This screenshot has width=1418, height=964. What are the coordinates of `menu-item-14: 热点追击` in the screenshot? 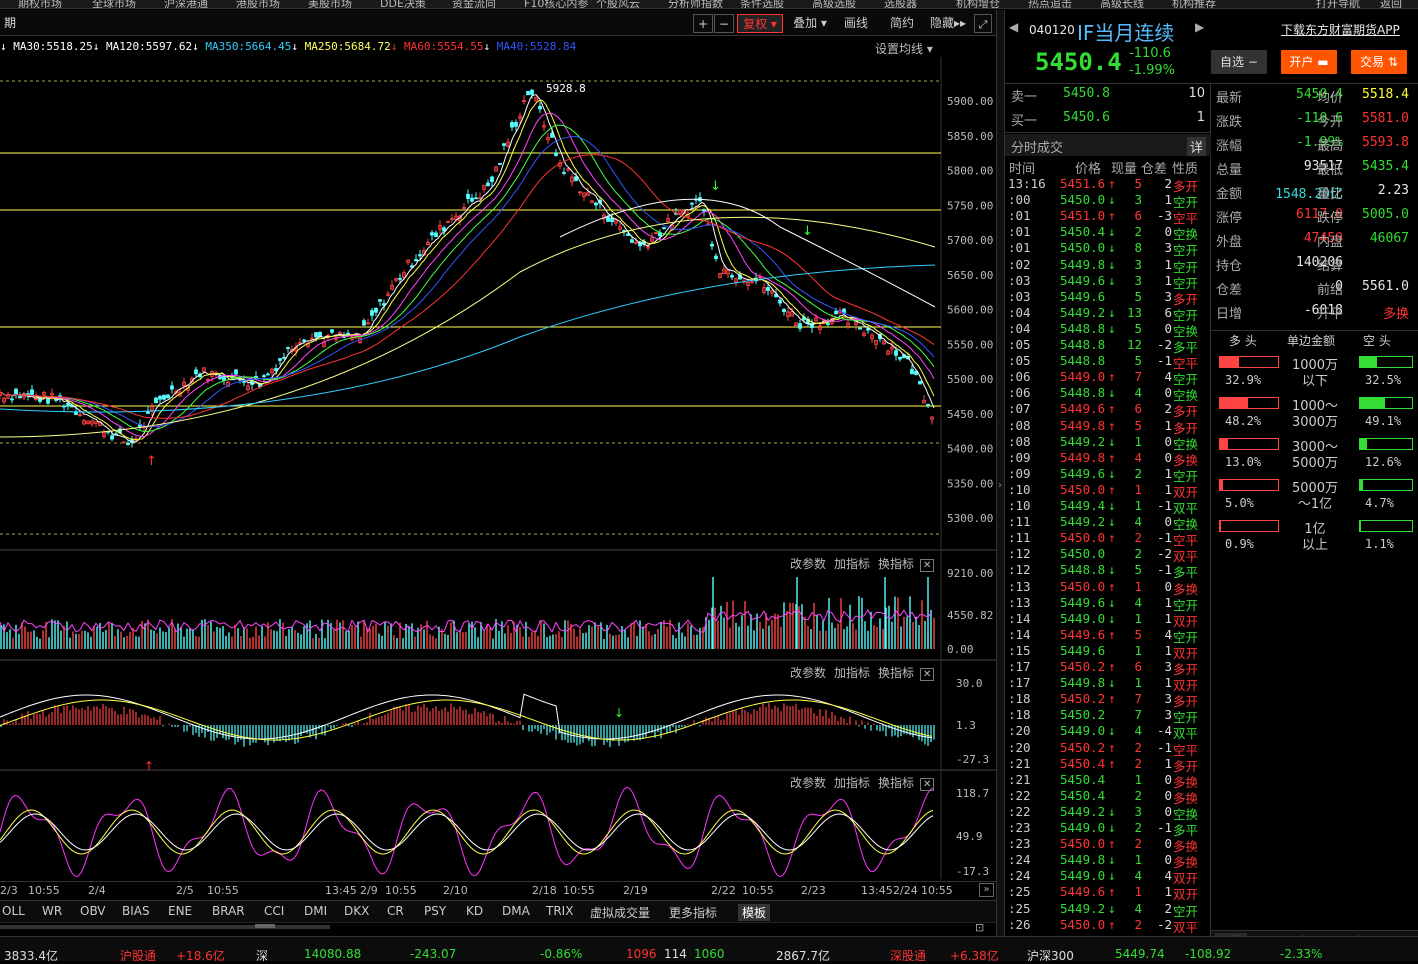 It's located at (1050, 4).